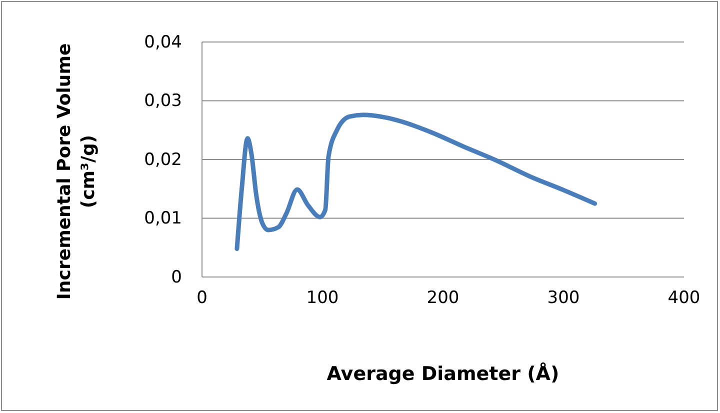 This screenshot has height=413, width=720. I want to click on x-axis-title: Average Diameter (Å), so click(443, 373).